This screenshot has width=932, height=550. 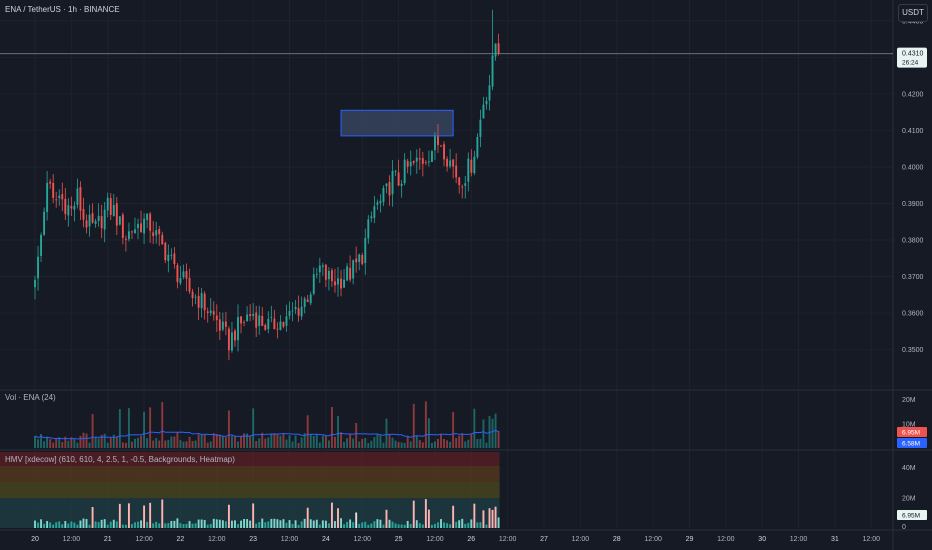 I want to click on demand-zone-box, so click(x=397, y=123).